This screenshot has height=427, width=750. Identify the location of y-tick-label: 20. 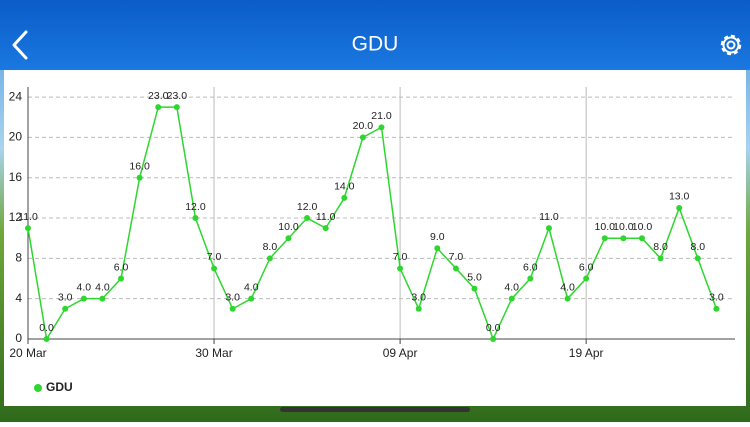
(16, 137).